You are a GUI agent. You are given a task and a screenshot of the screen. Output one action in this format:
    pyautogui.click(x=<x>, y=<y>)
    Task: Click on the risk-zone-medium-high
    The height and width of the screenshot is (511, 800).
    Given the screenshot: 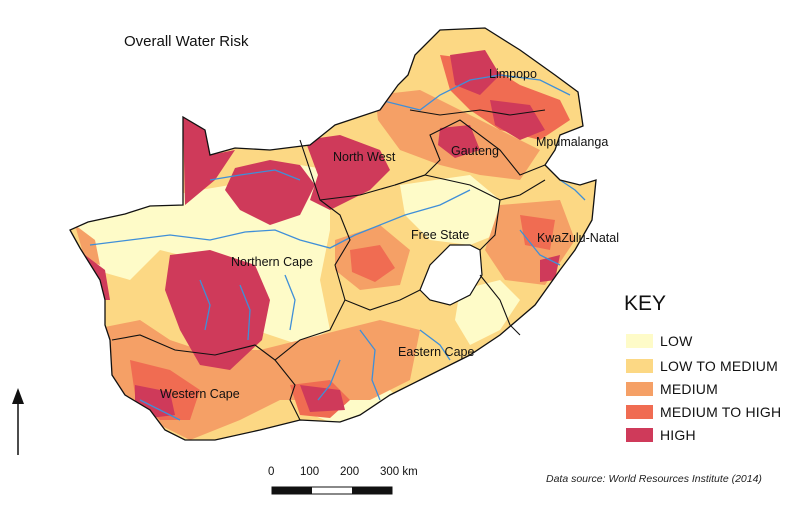 What is the action you would take?
    pyautogui.click(x=372, y=263)
    